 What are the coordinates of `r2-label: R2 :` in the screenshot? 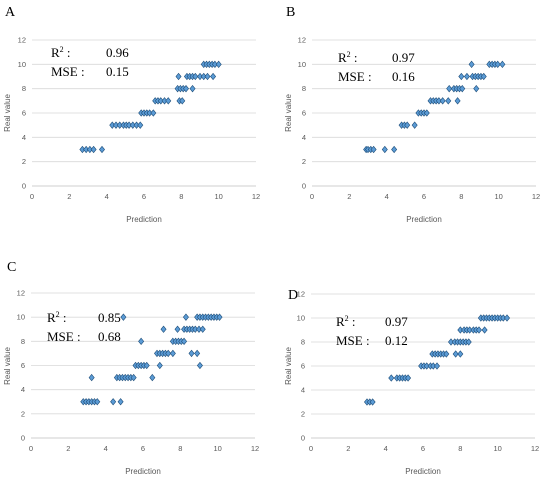 It's located at (57, 317).